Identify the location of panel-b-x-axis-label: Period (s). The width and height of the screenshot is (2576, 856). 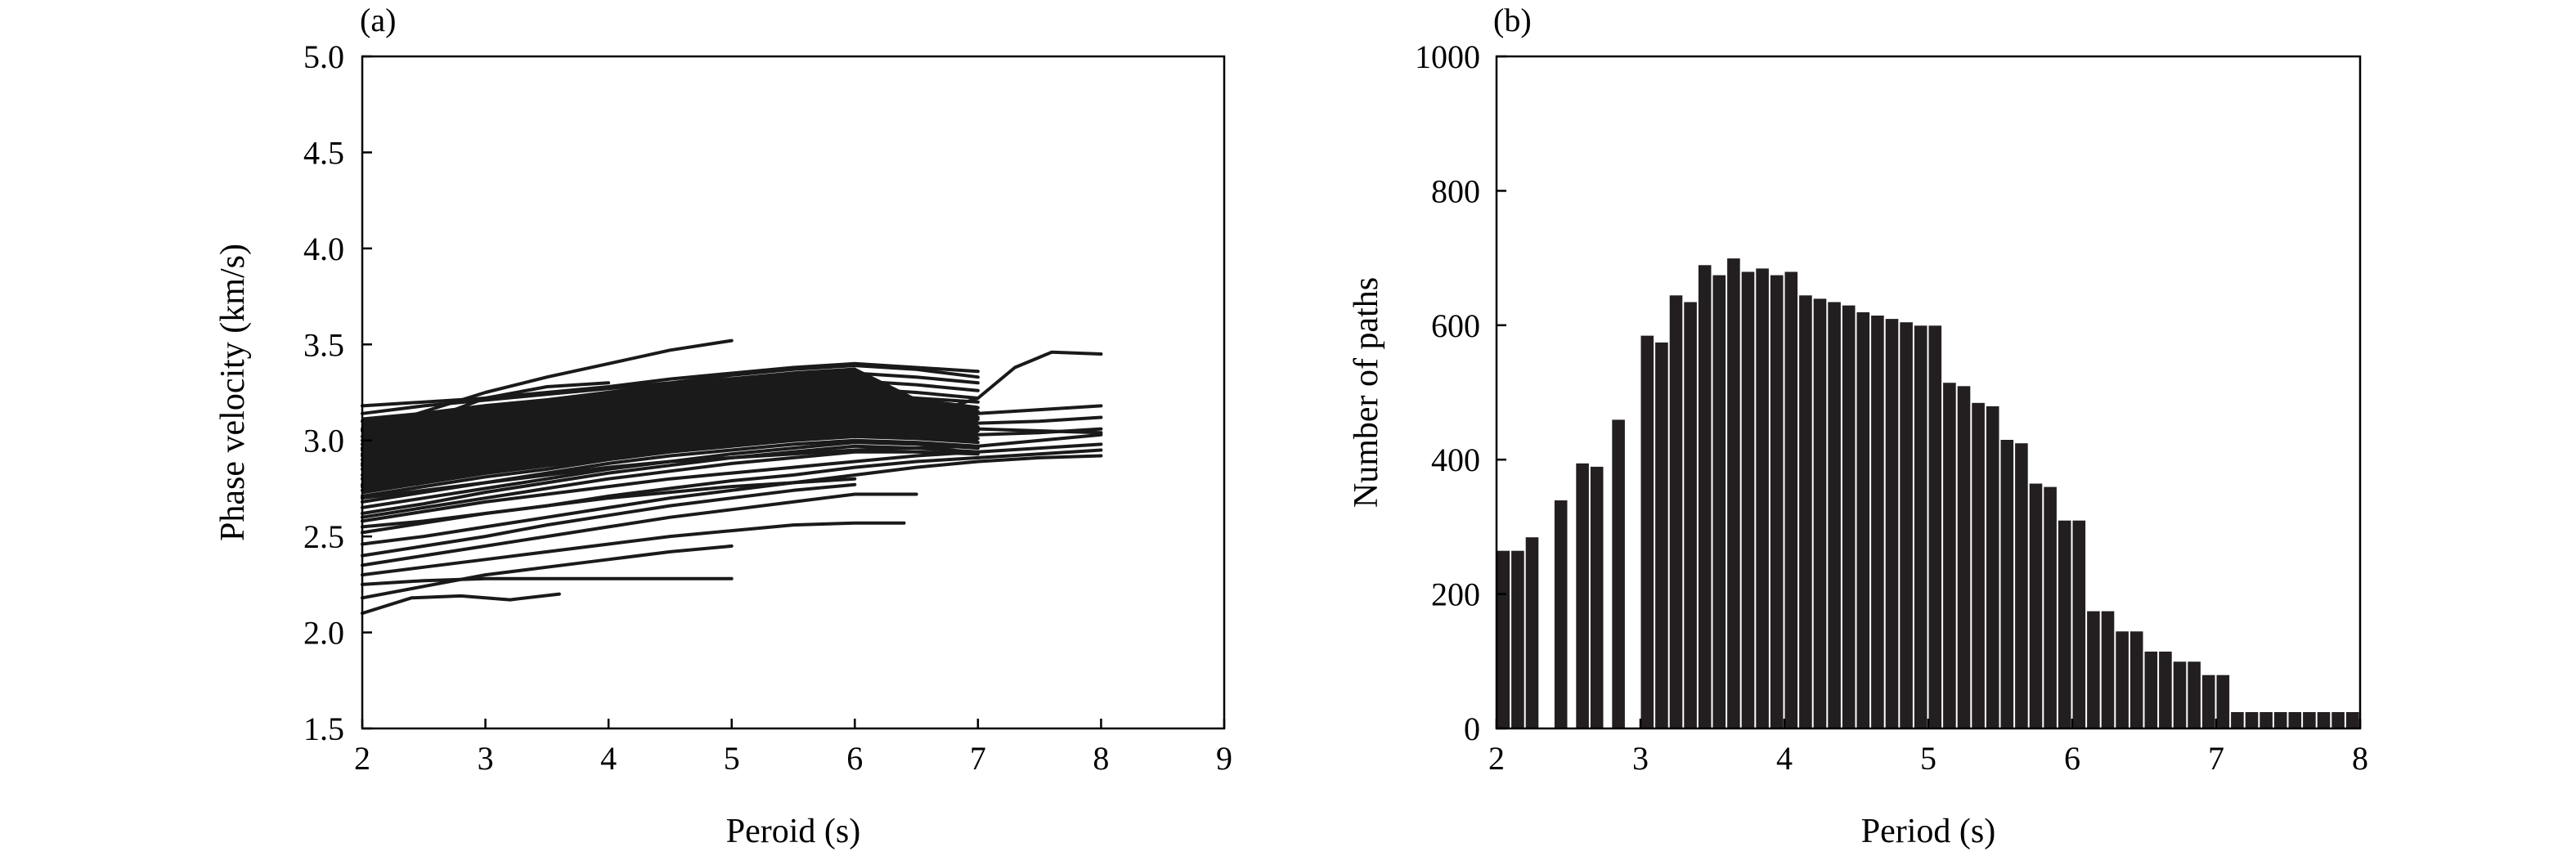
(1928, 831).